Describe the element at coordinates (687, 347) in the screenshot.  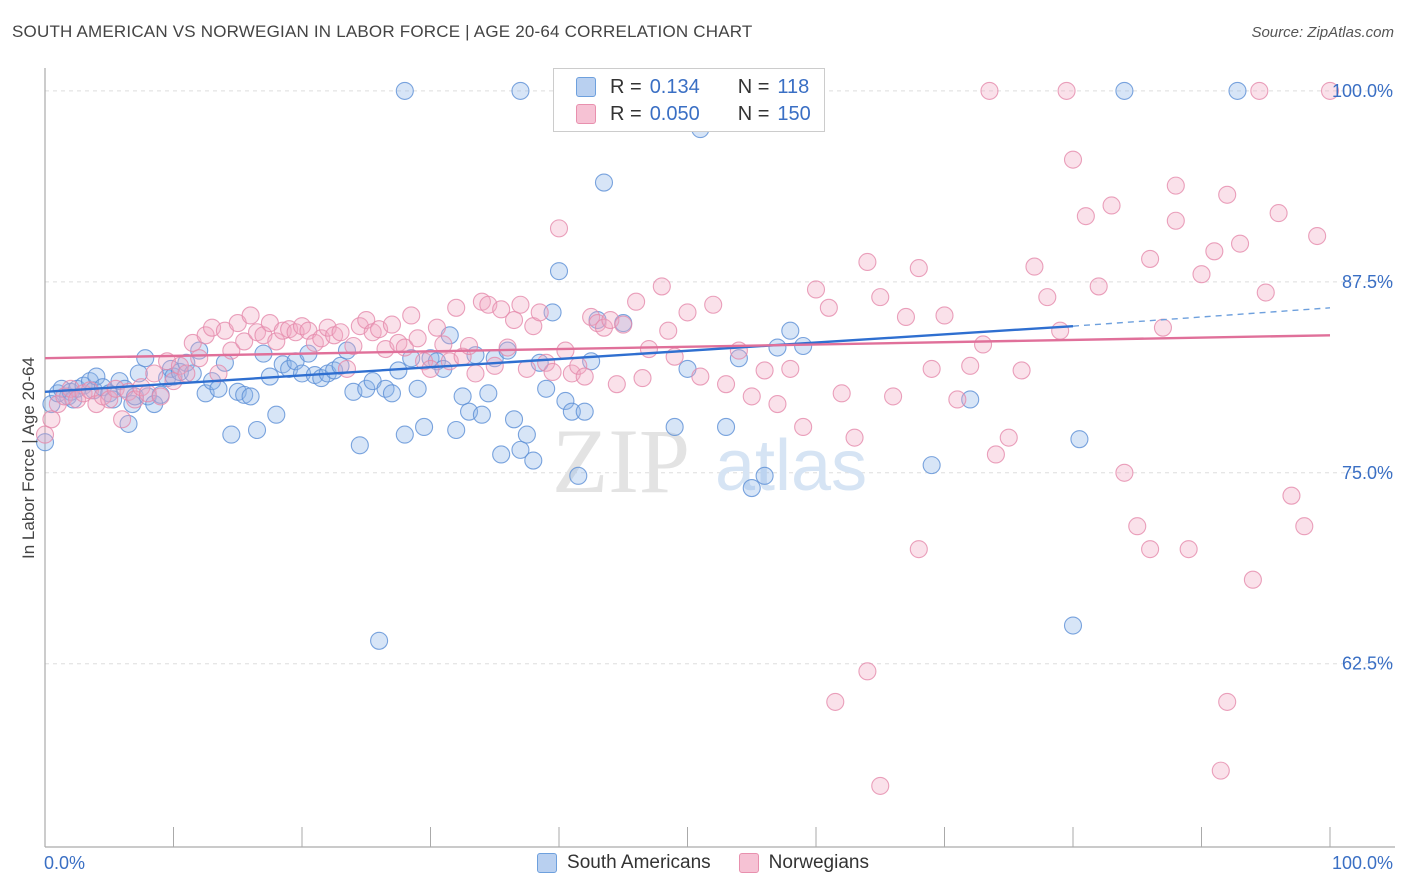
I see `trend-line-norwegians` at that location.